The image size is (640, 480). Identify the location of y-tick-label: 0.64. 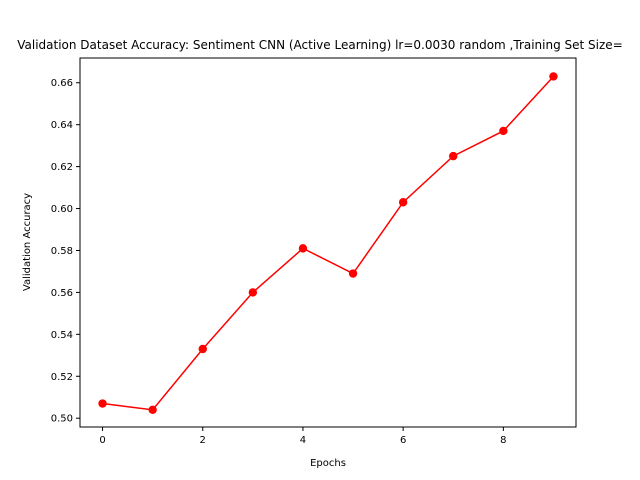
(62, 125).